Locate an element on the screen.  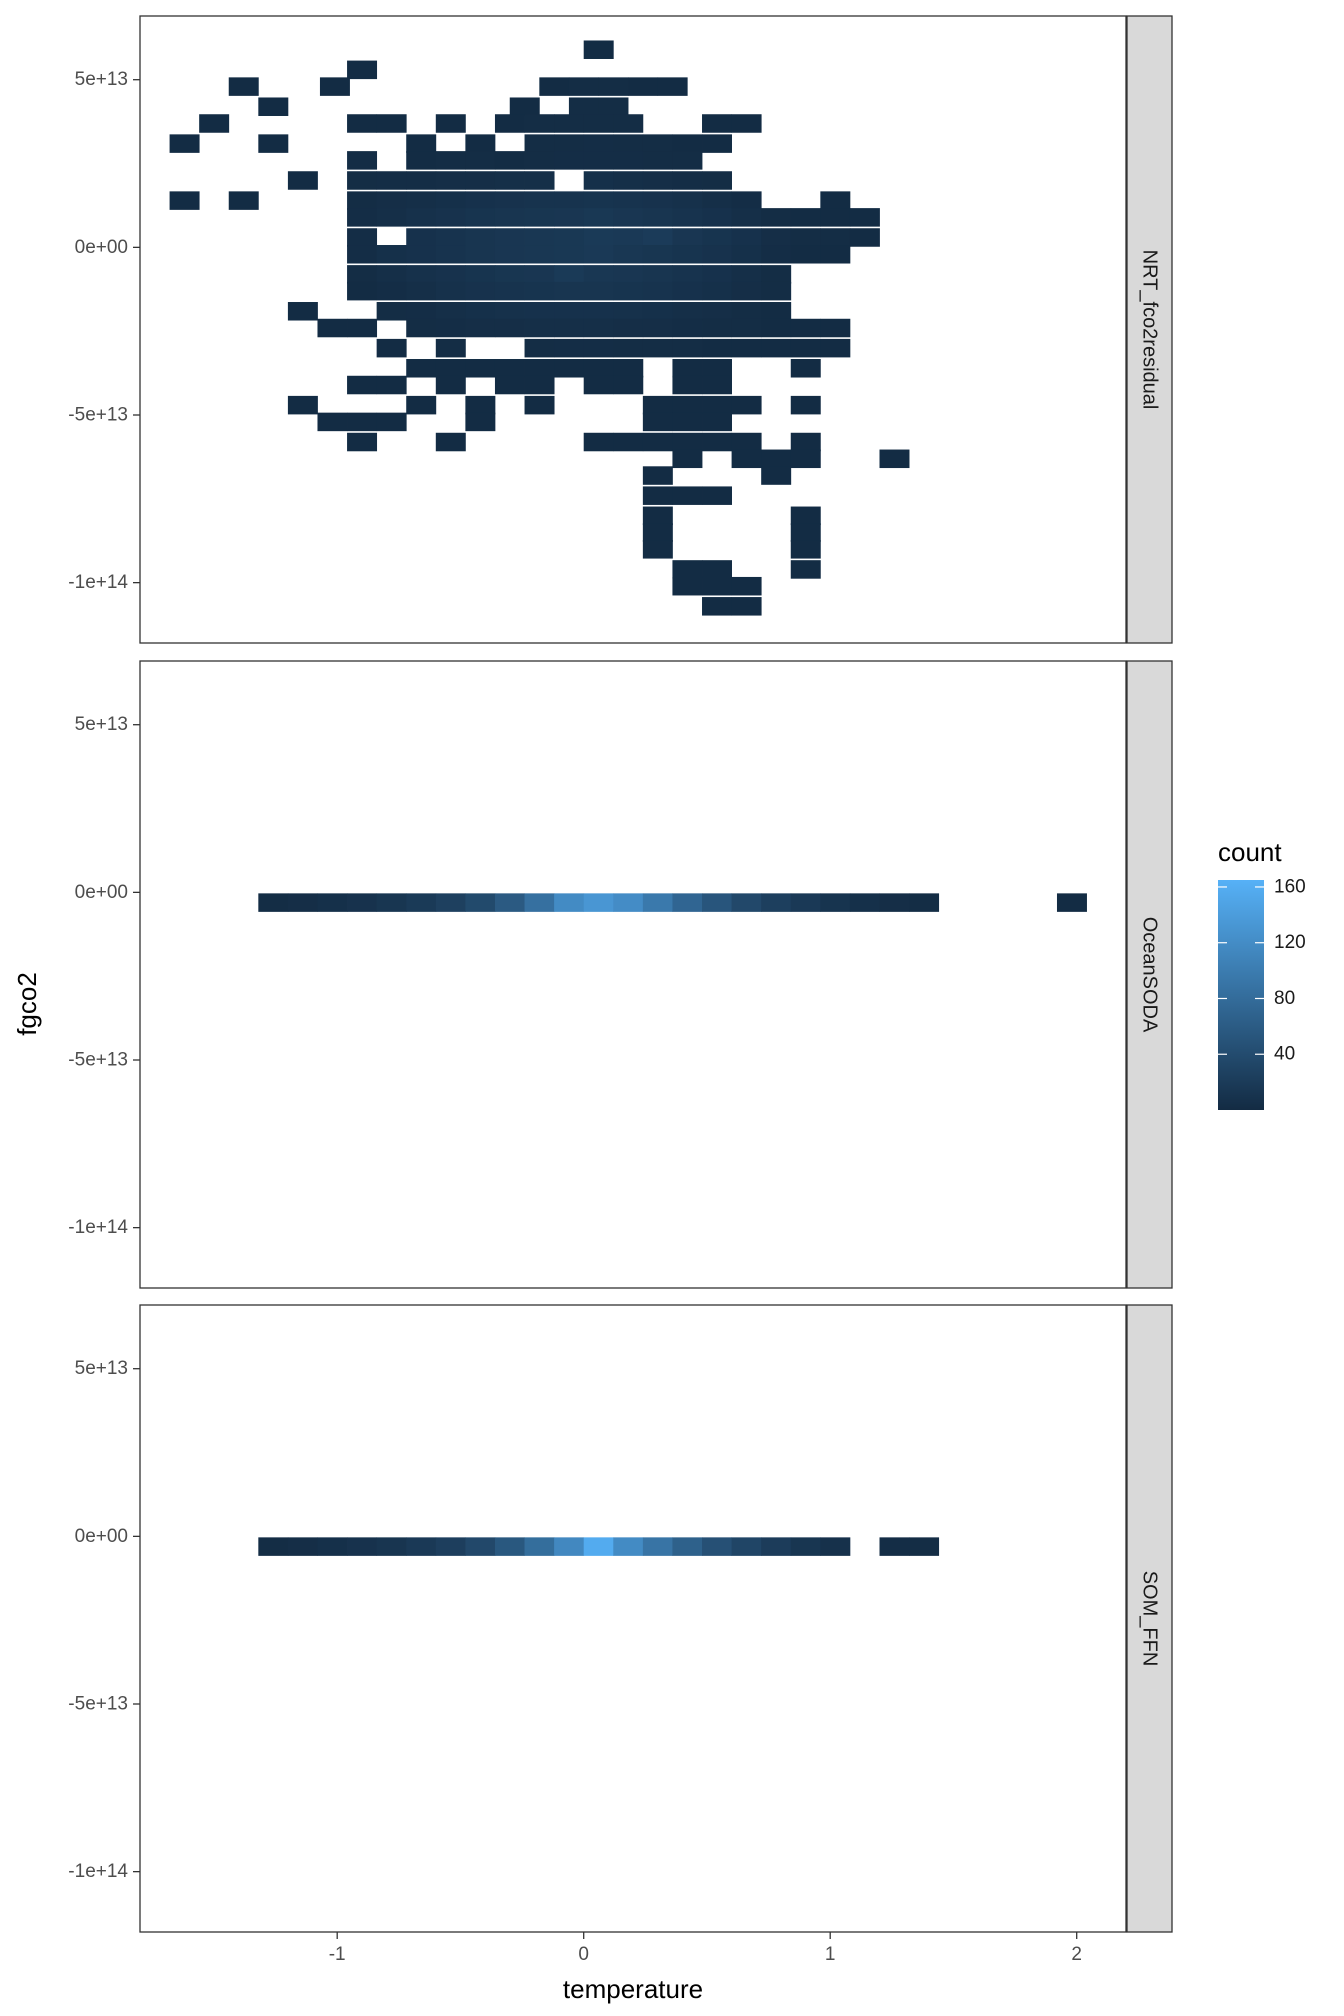
y-tick-label: -5e+13 is located at coordinates (98, 1060).